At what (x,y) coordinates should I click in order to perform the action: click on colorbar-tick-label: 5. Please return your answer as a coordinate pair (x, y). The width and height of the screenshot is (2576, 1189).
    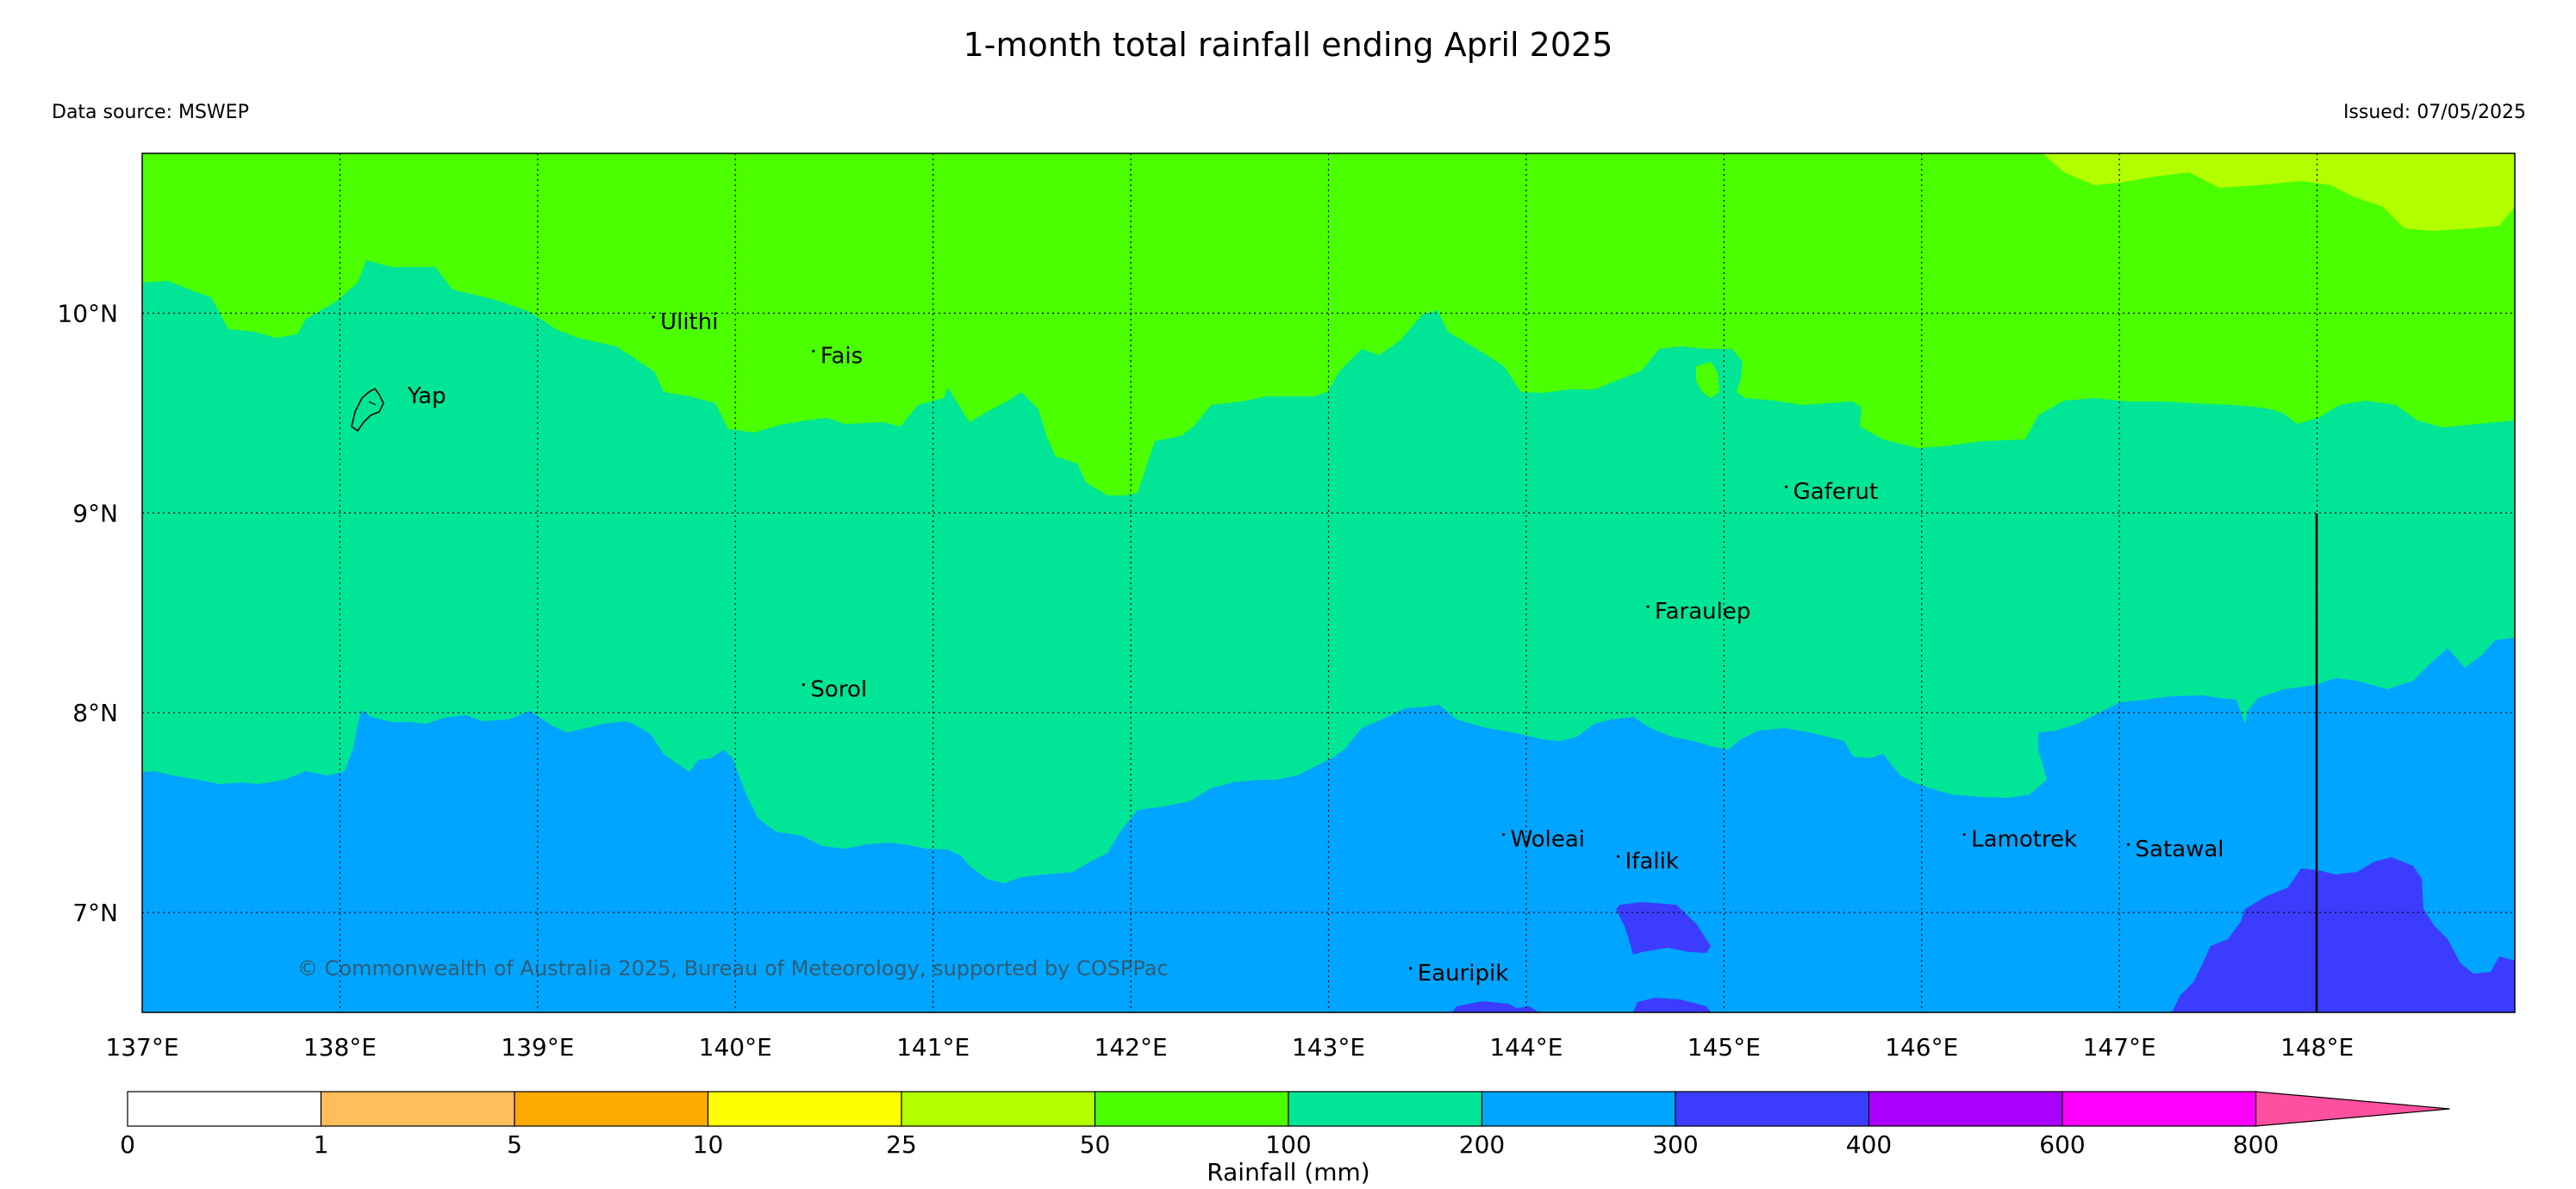
    Looking at the image, I should click on (514, 1145).